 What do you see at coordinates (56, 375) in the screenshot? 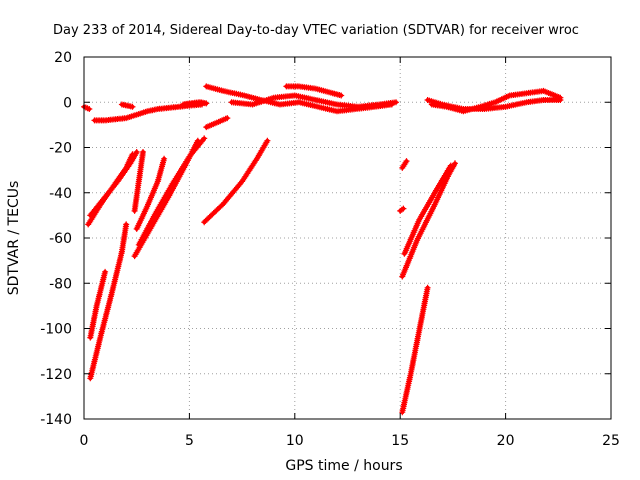
I see `y-tick-label: -120` at bounding box center [56, 375].